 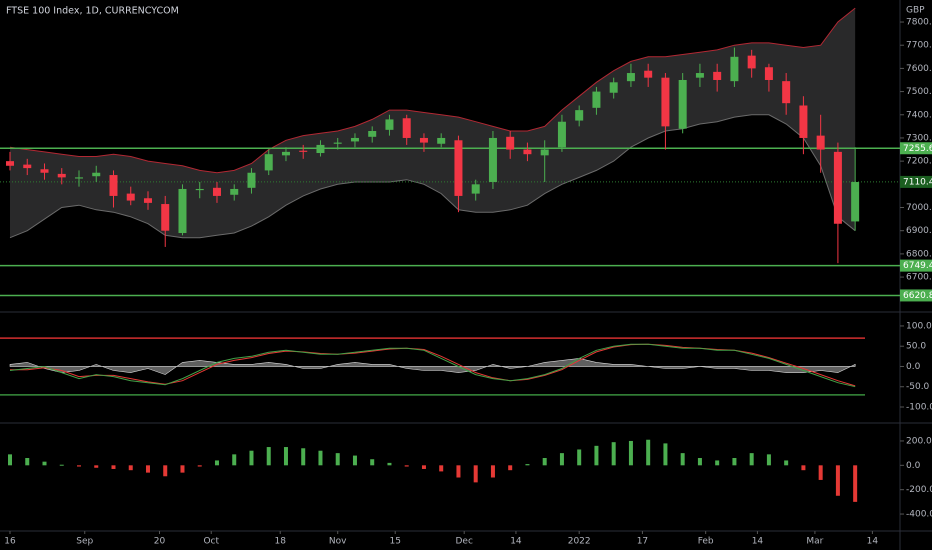 I want to click on y-tick-label: 50.0, so click(x=916, y=347).